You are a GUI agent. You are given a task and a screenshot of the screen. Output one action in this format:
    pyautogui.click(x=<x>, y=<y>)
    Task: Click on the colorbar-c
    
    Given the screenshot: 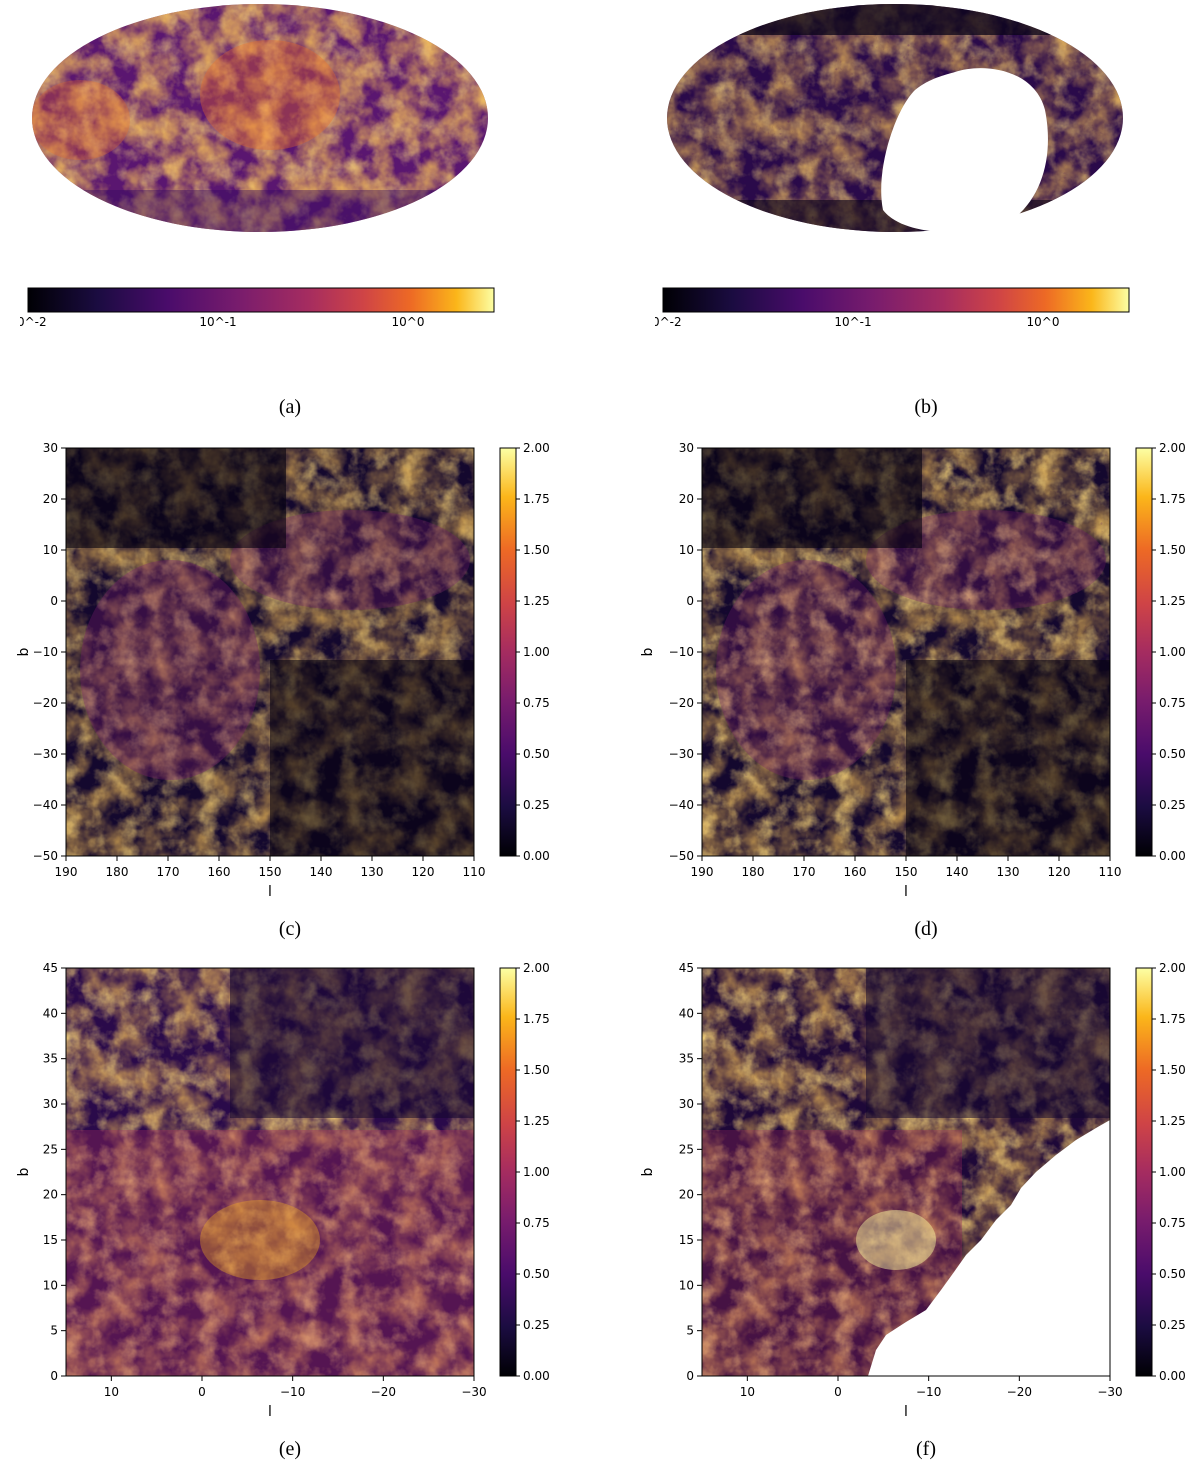 What is the action you would take?
    pyautogui.click(x=508, y=652)
    